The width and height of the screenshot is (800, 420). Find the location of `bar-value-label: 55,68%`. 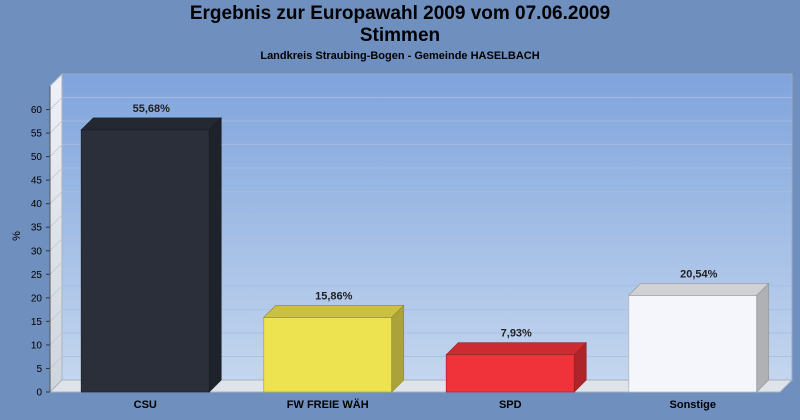

bar-value-label: 55,68% is located at coordinates (152, 109).